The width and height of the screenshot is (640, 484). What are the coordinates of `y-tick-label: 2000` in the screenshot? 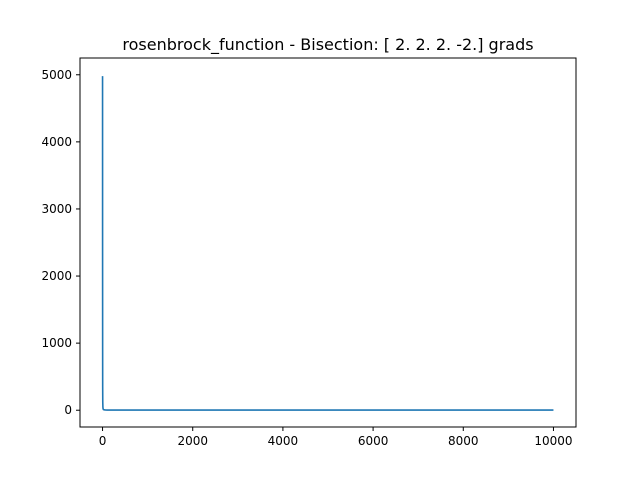 It's located at (56, 276).